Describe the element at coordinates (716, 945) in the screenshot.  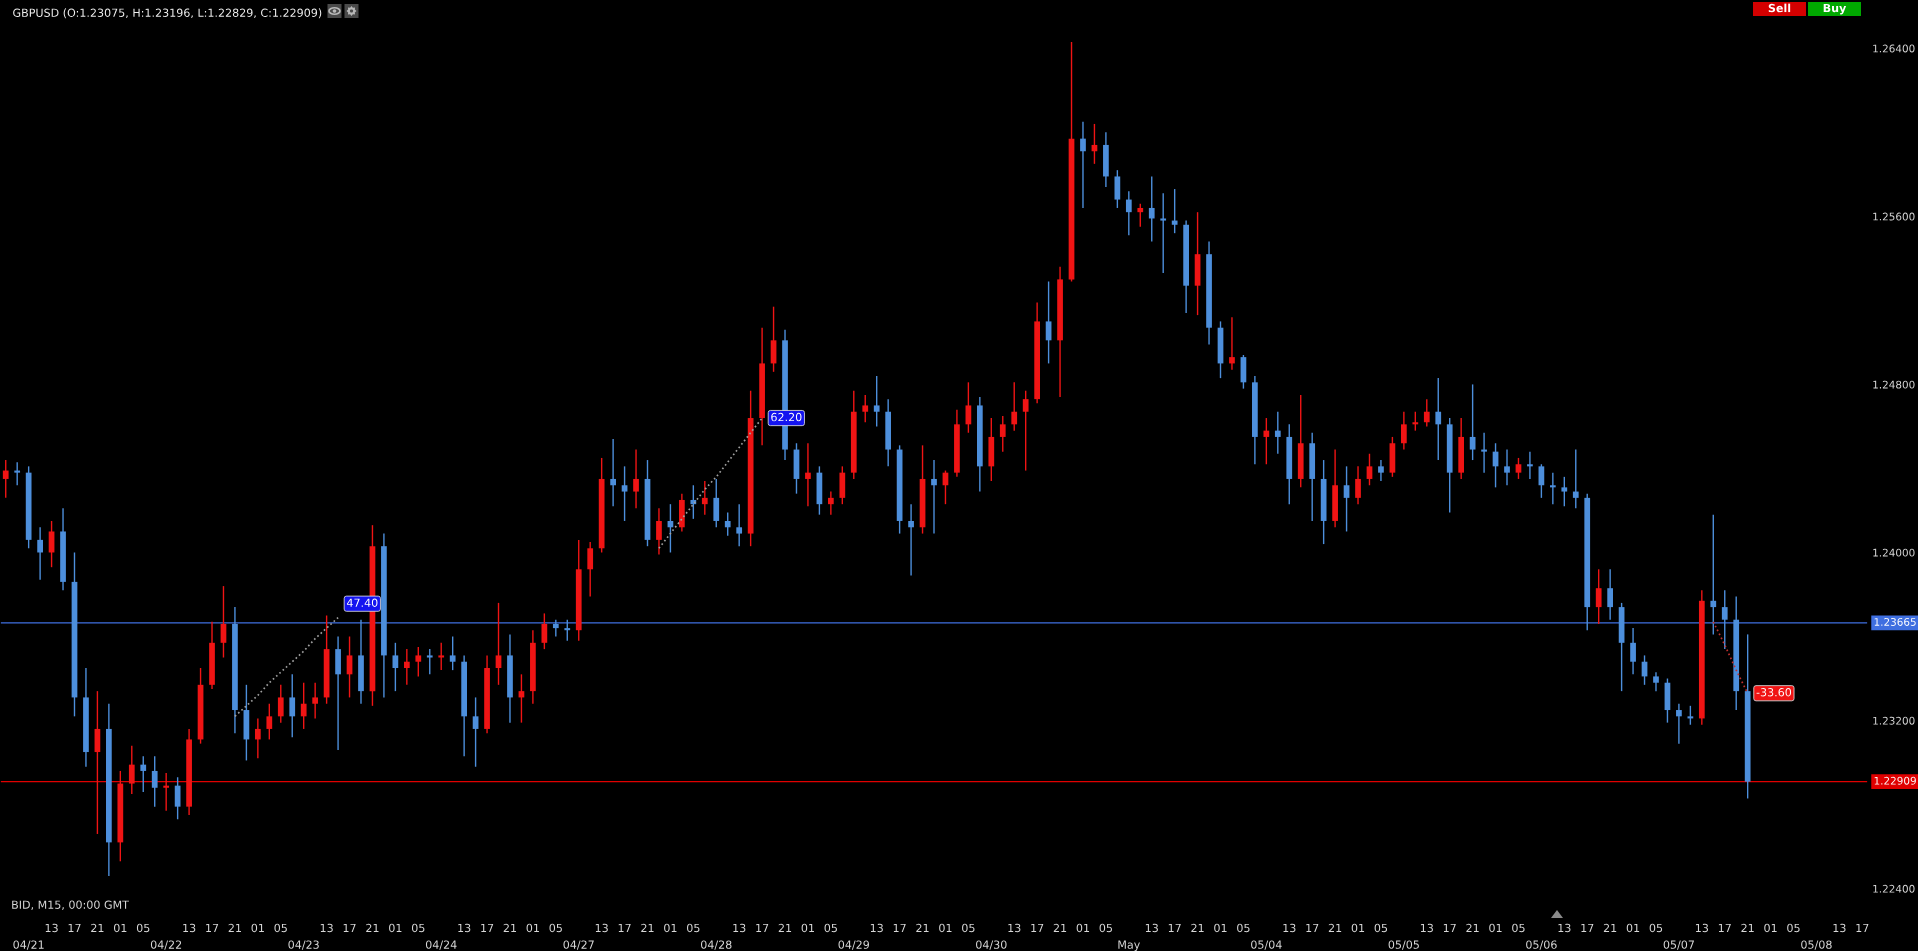
I see `x-tick-label: 04/28` at that location.